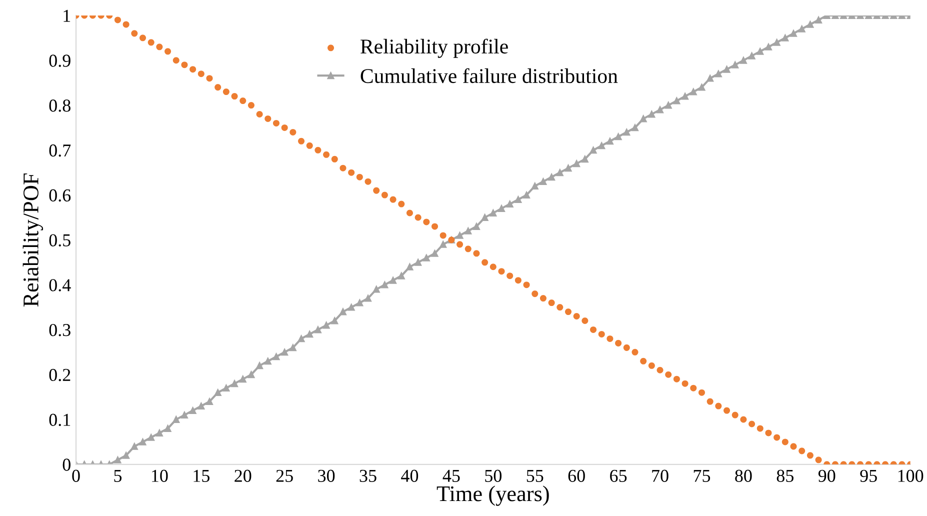 The height and width of the screenshot is (516, 927). I want to click on y-tick-label: 0.6, so click(60, 195).